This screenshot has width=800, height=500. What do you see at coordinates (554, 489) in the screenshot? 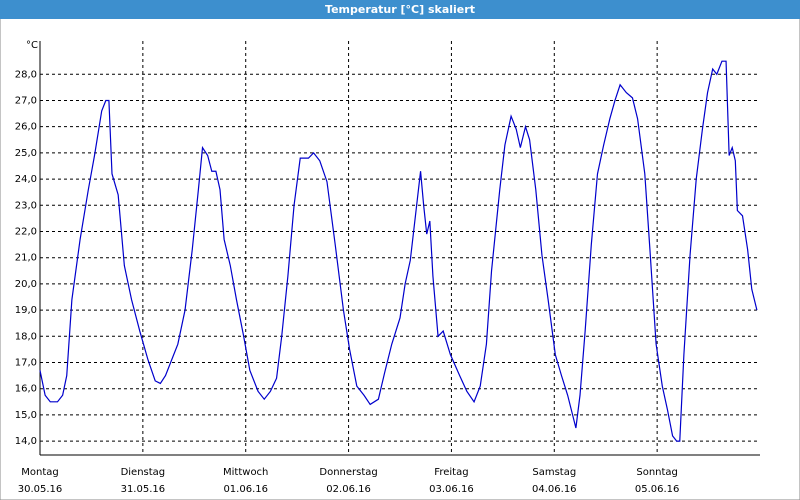
I see `x-tick-date: 04.06.16` at bounding box center [554, 489].